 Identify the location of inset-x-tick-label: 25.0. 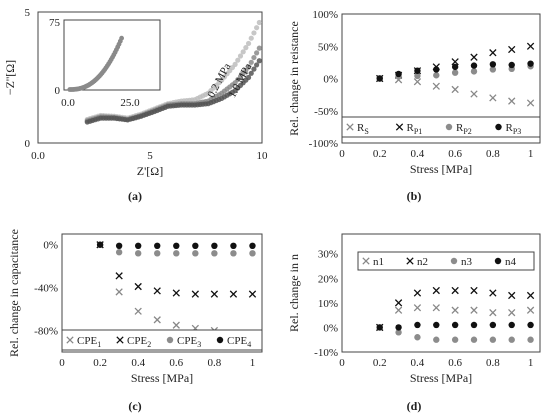
(130, 103).